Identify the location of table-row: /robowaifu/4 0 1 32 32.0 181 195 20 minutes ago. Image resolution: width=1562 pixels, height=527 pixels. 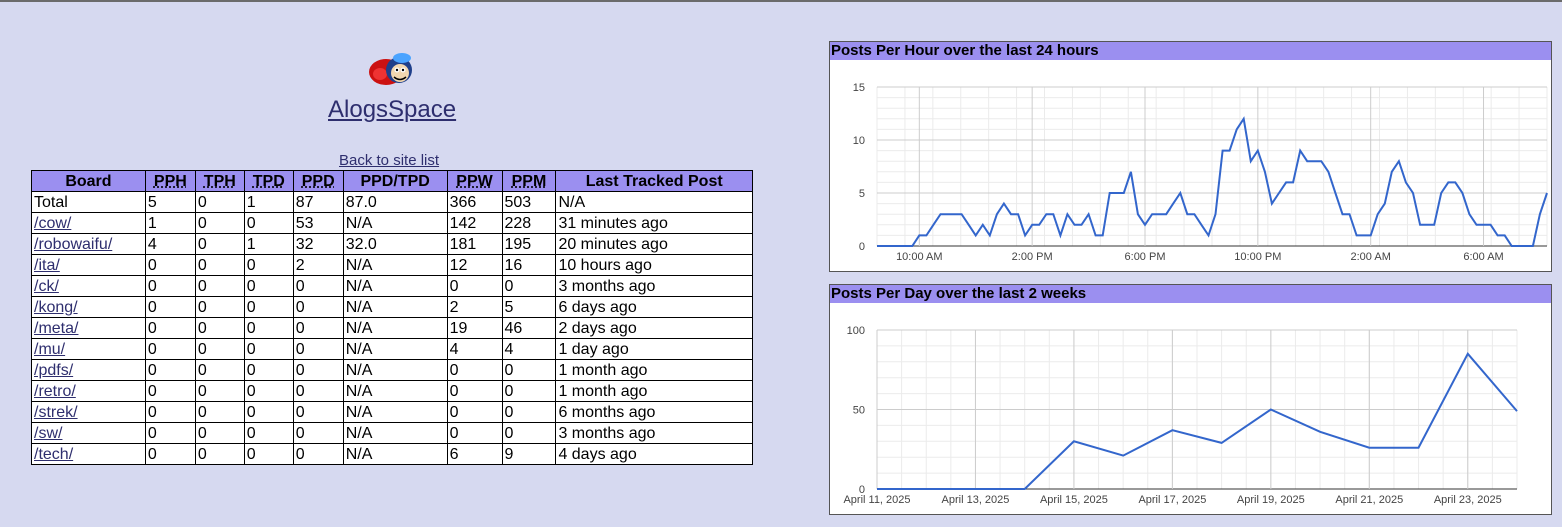
(392, 244).